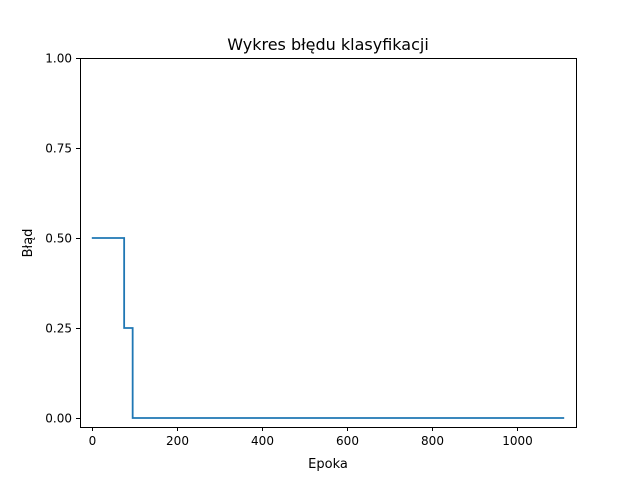 This screenshot has height=480, width=640. I want to click on chart-title: Wykres błędu klasyfikacji, so click(328, 44).